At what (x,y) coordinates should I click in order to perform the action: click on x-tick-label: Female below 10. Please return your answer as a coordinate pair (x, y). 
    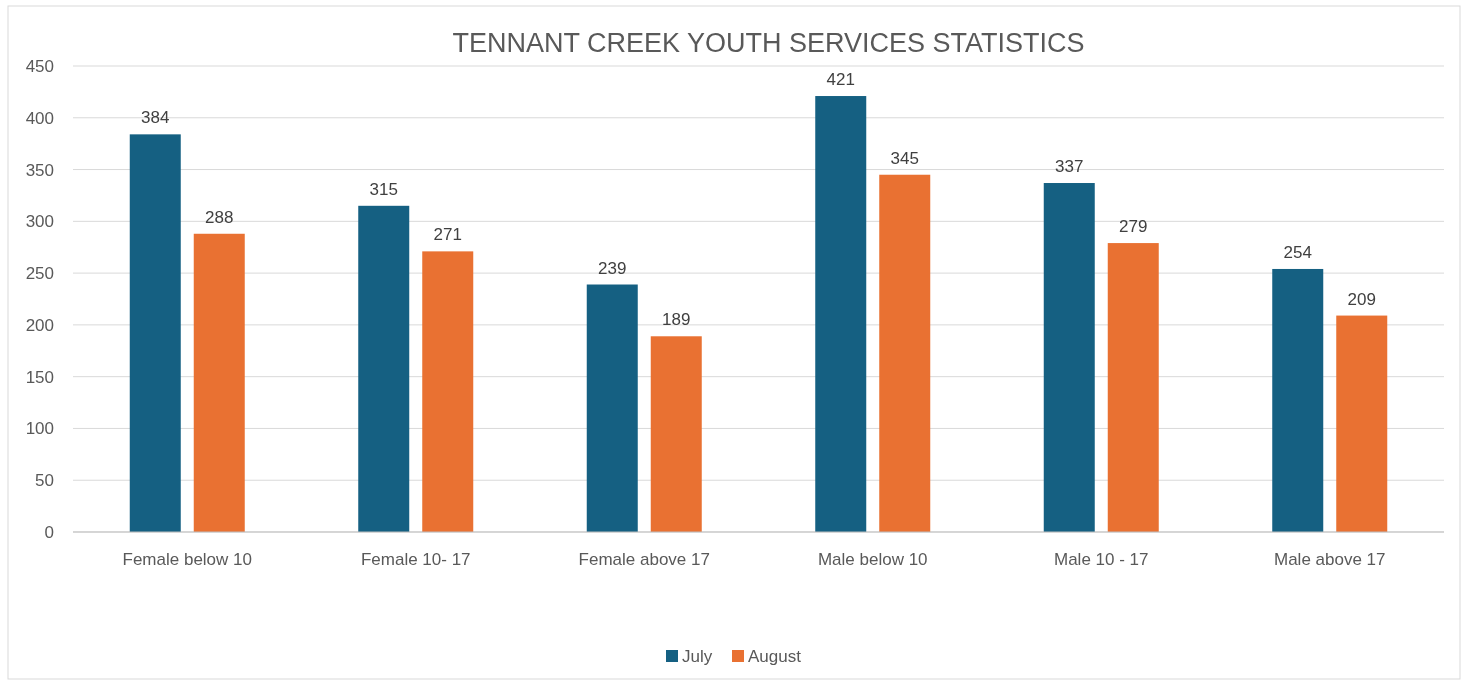
    Looking at the image, I should click on (187, 559).